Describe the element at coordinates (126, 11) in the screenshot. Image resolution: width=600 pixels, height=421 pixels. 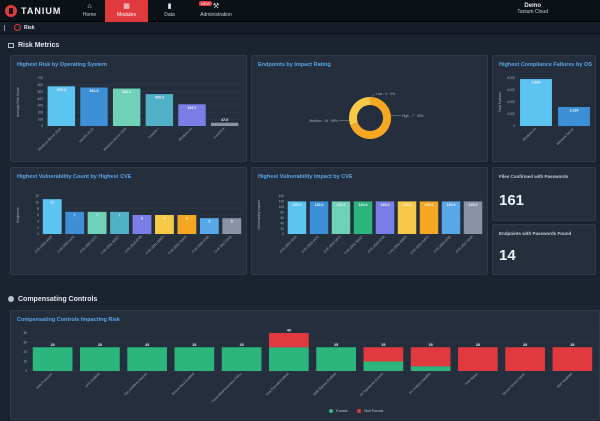
I see `nav-modules: ▦ Modules` at that location.